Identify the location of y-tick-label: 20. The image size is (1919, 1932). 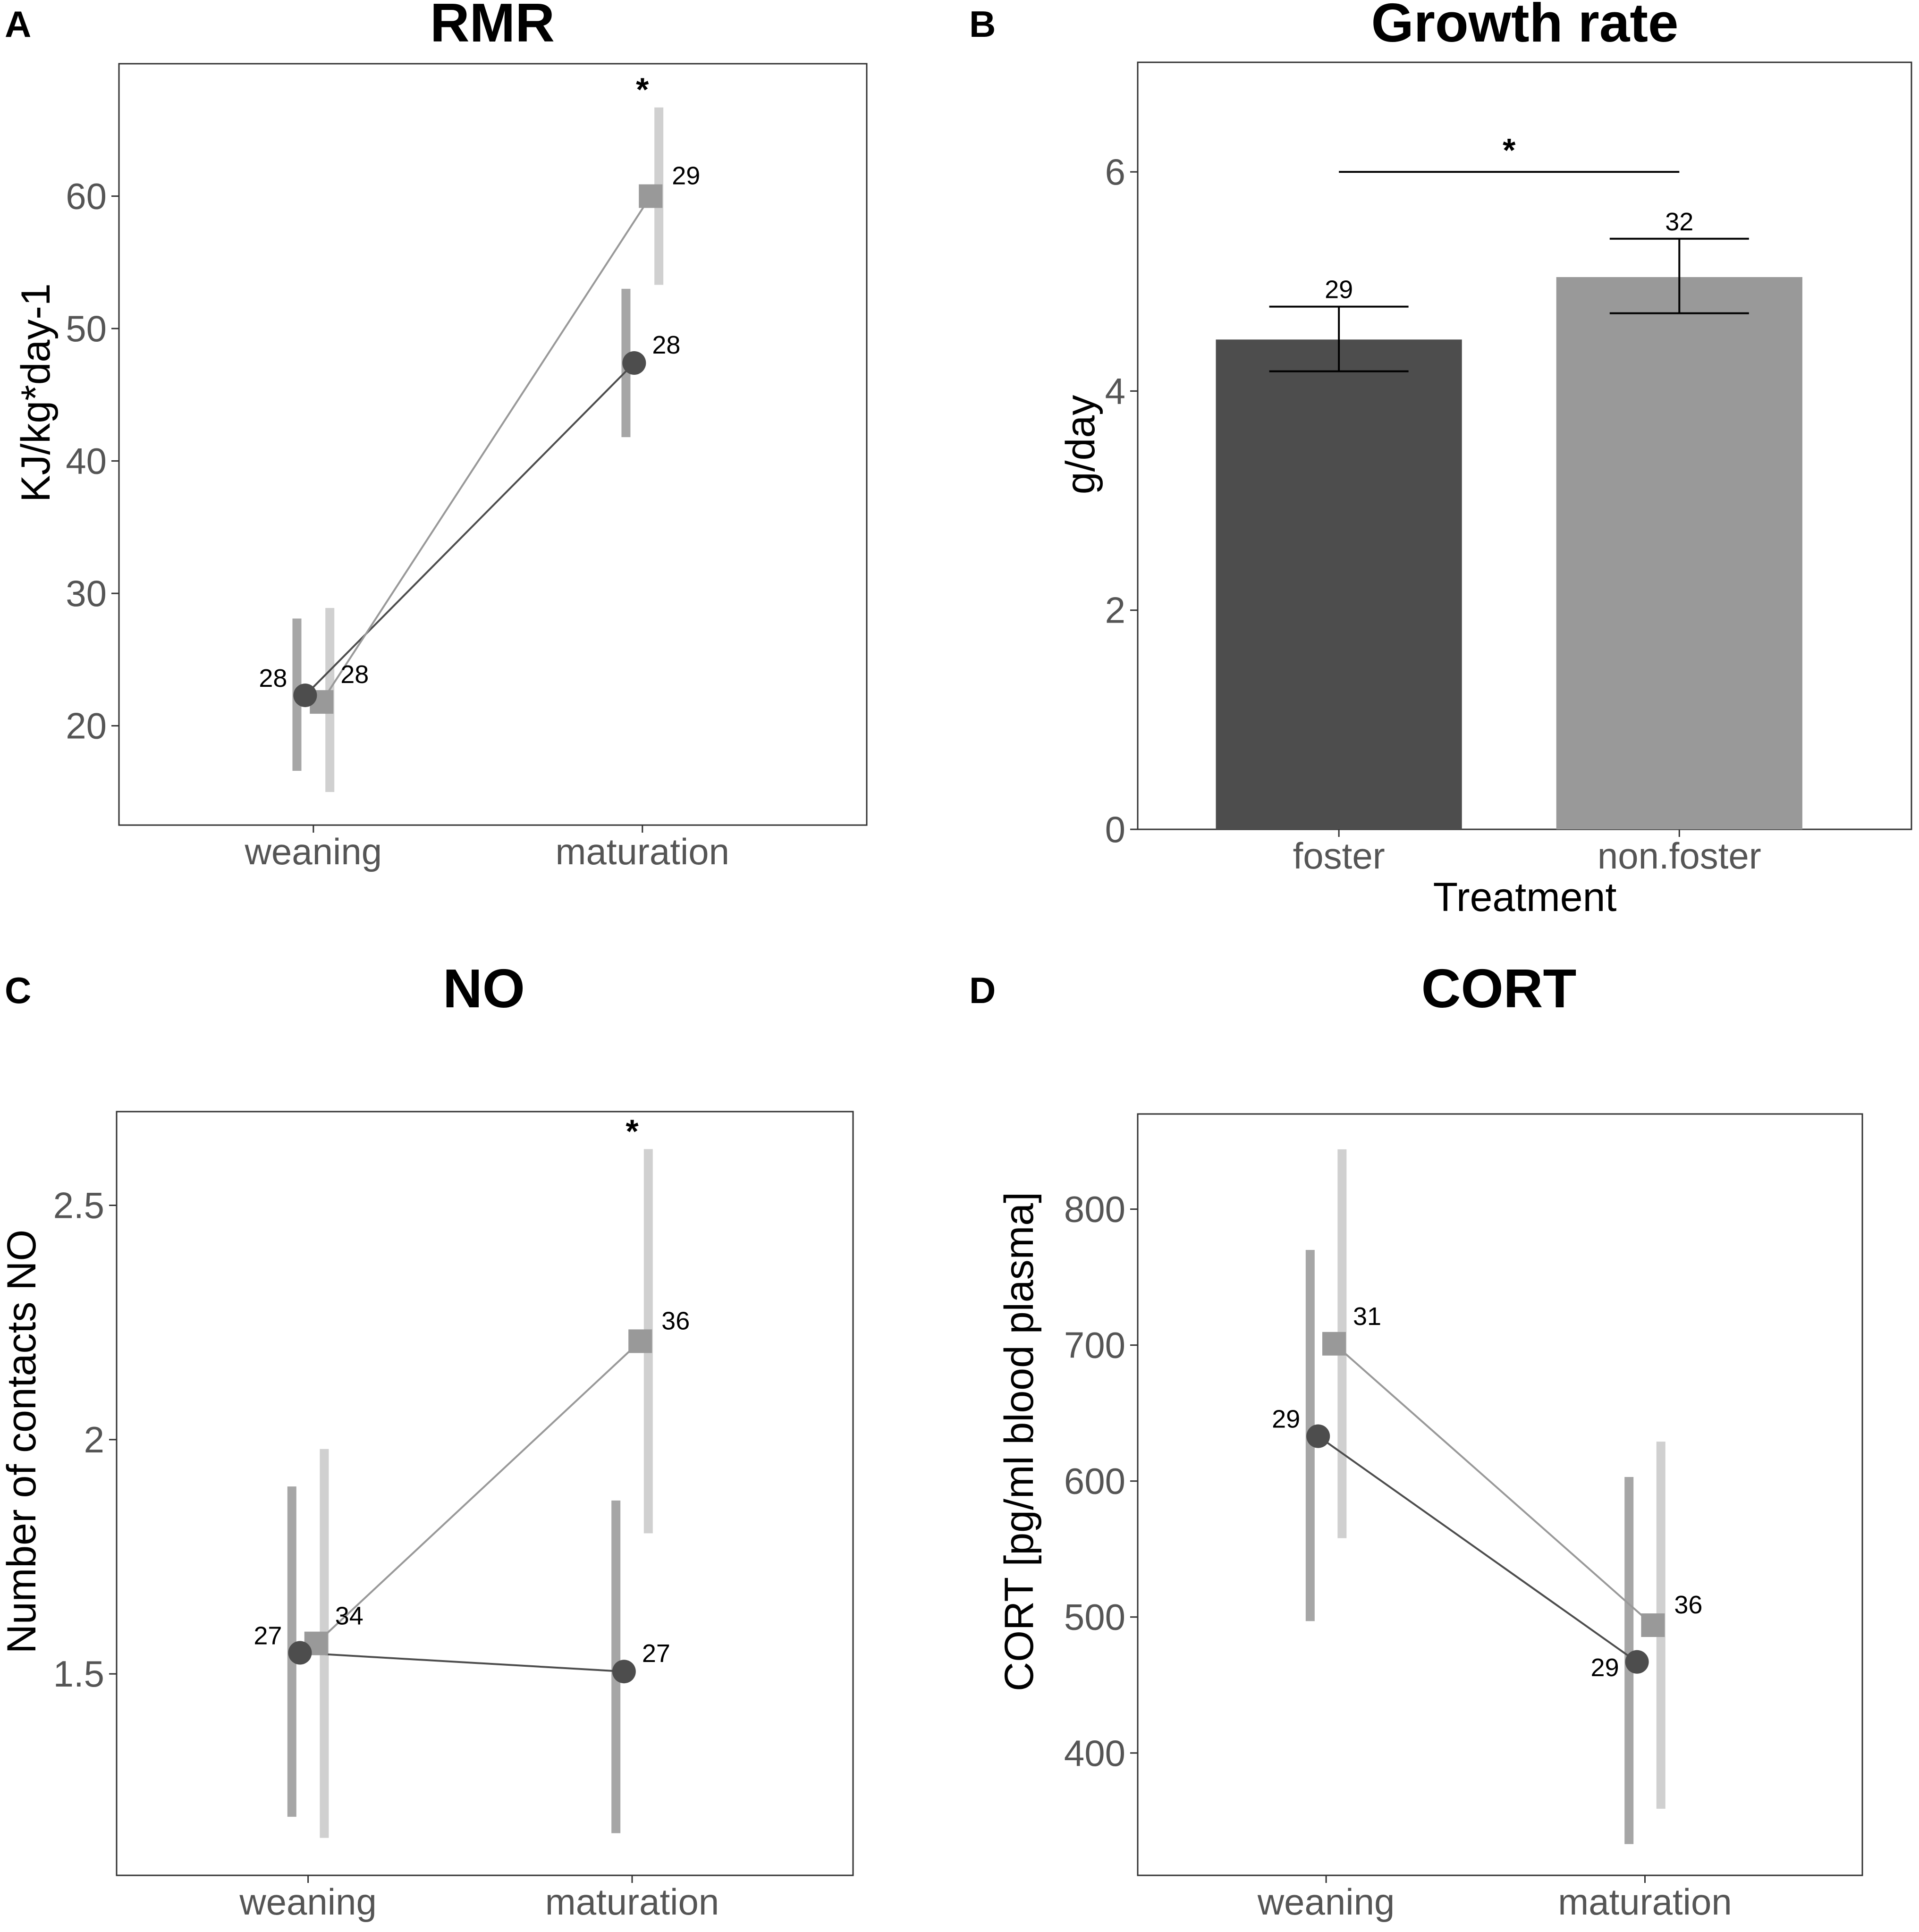
(86, 726).